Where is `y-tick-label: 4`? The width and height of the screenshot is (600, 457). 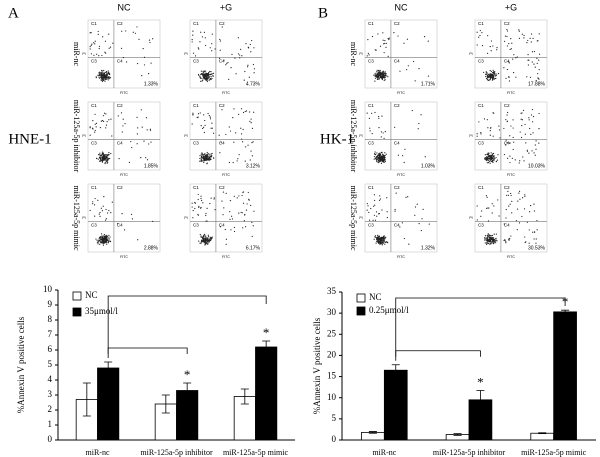
y-tick-label: 4 is located at coordinates (50, 379).